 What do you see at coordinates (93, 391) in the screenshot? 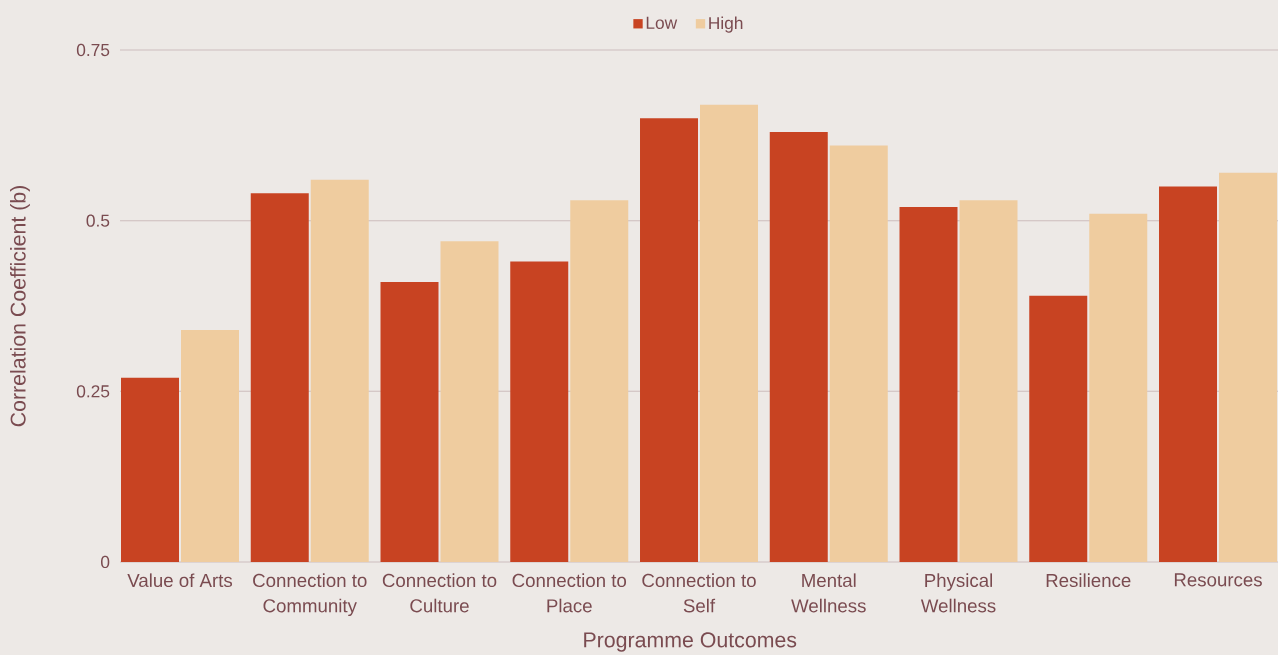
I see `y-tick-label: 0.25` at bounding box center [93, 391].